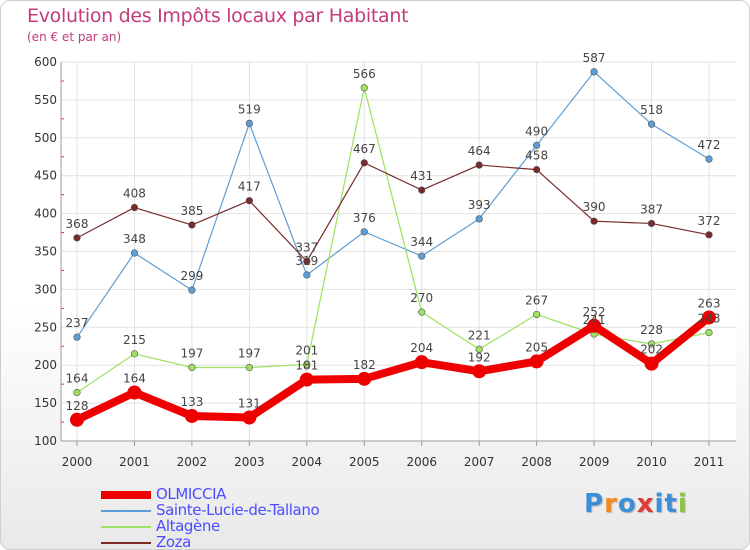 The height and width of the screenshot is (550, 750). What do you see at coordinates (364, 218) in the screenshot?
I see `data-label-1: 376` at bounding box center [364, 218].